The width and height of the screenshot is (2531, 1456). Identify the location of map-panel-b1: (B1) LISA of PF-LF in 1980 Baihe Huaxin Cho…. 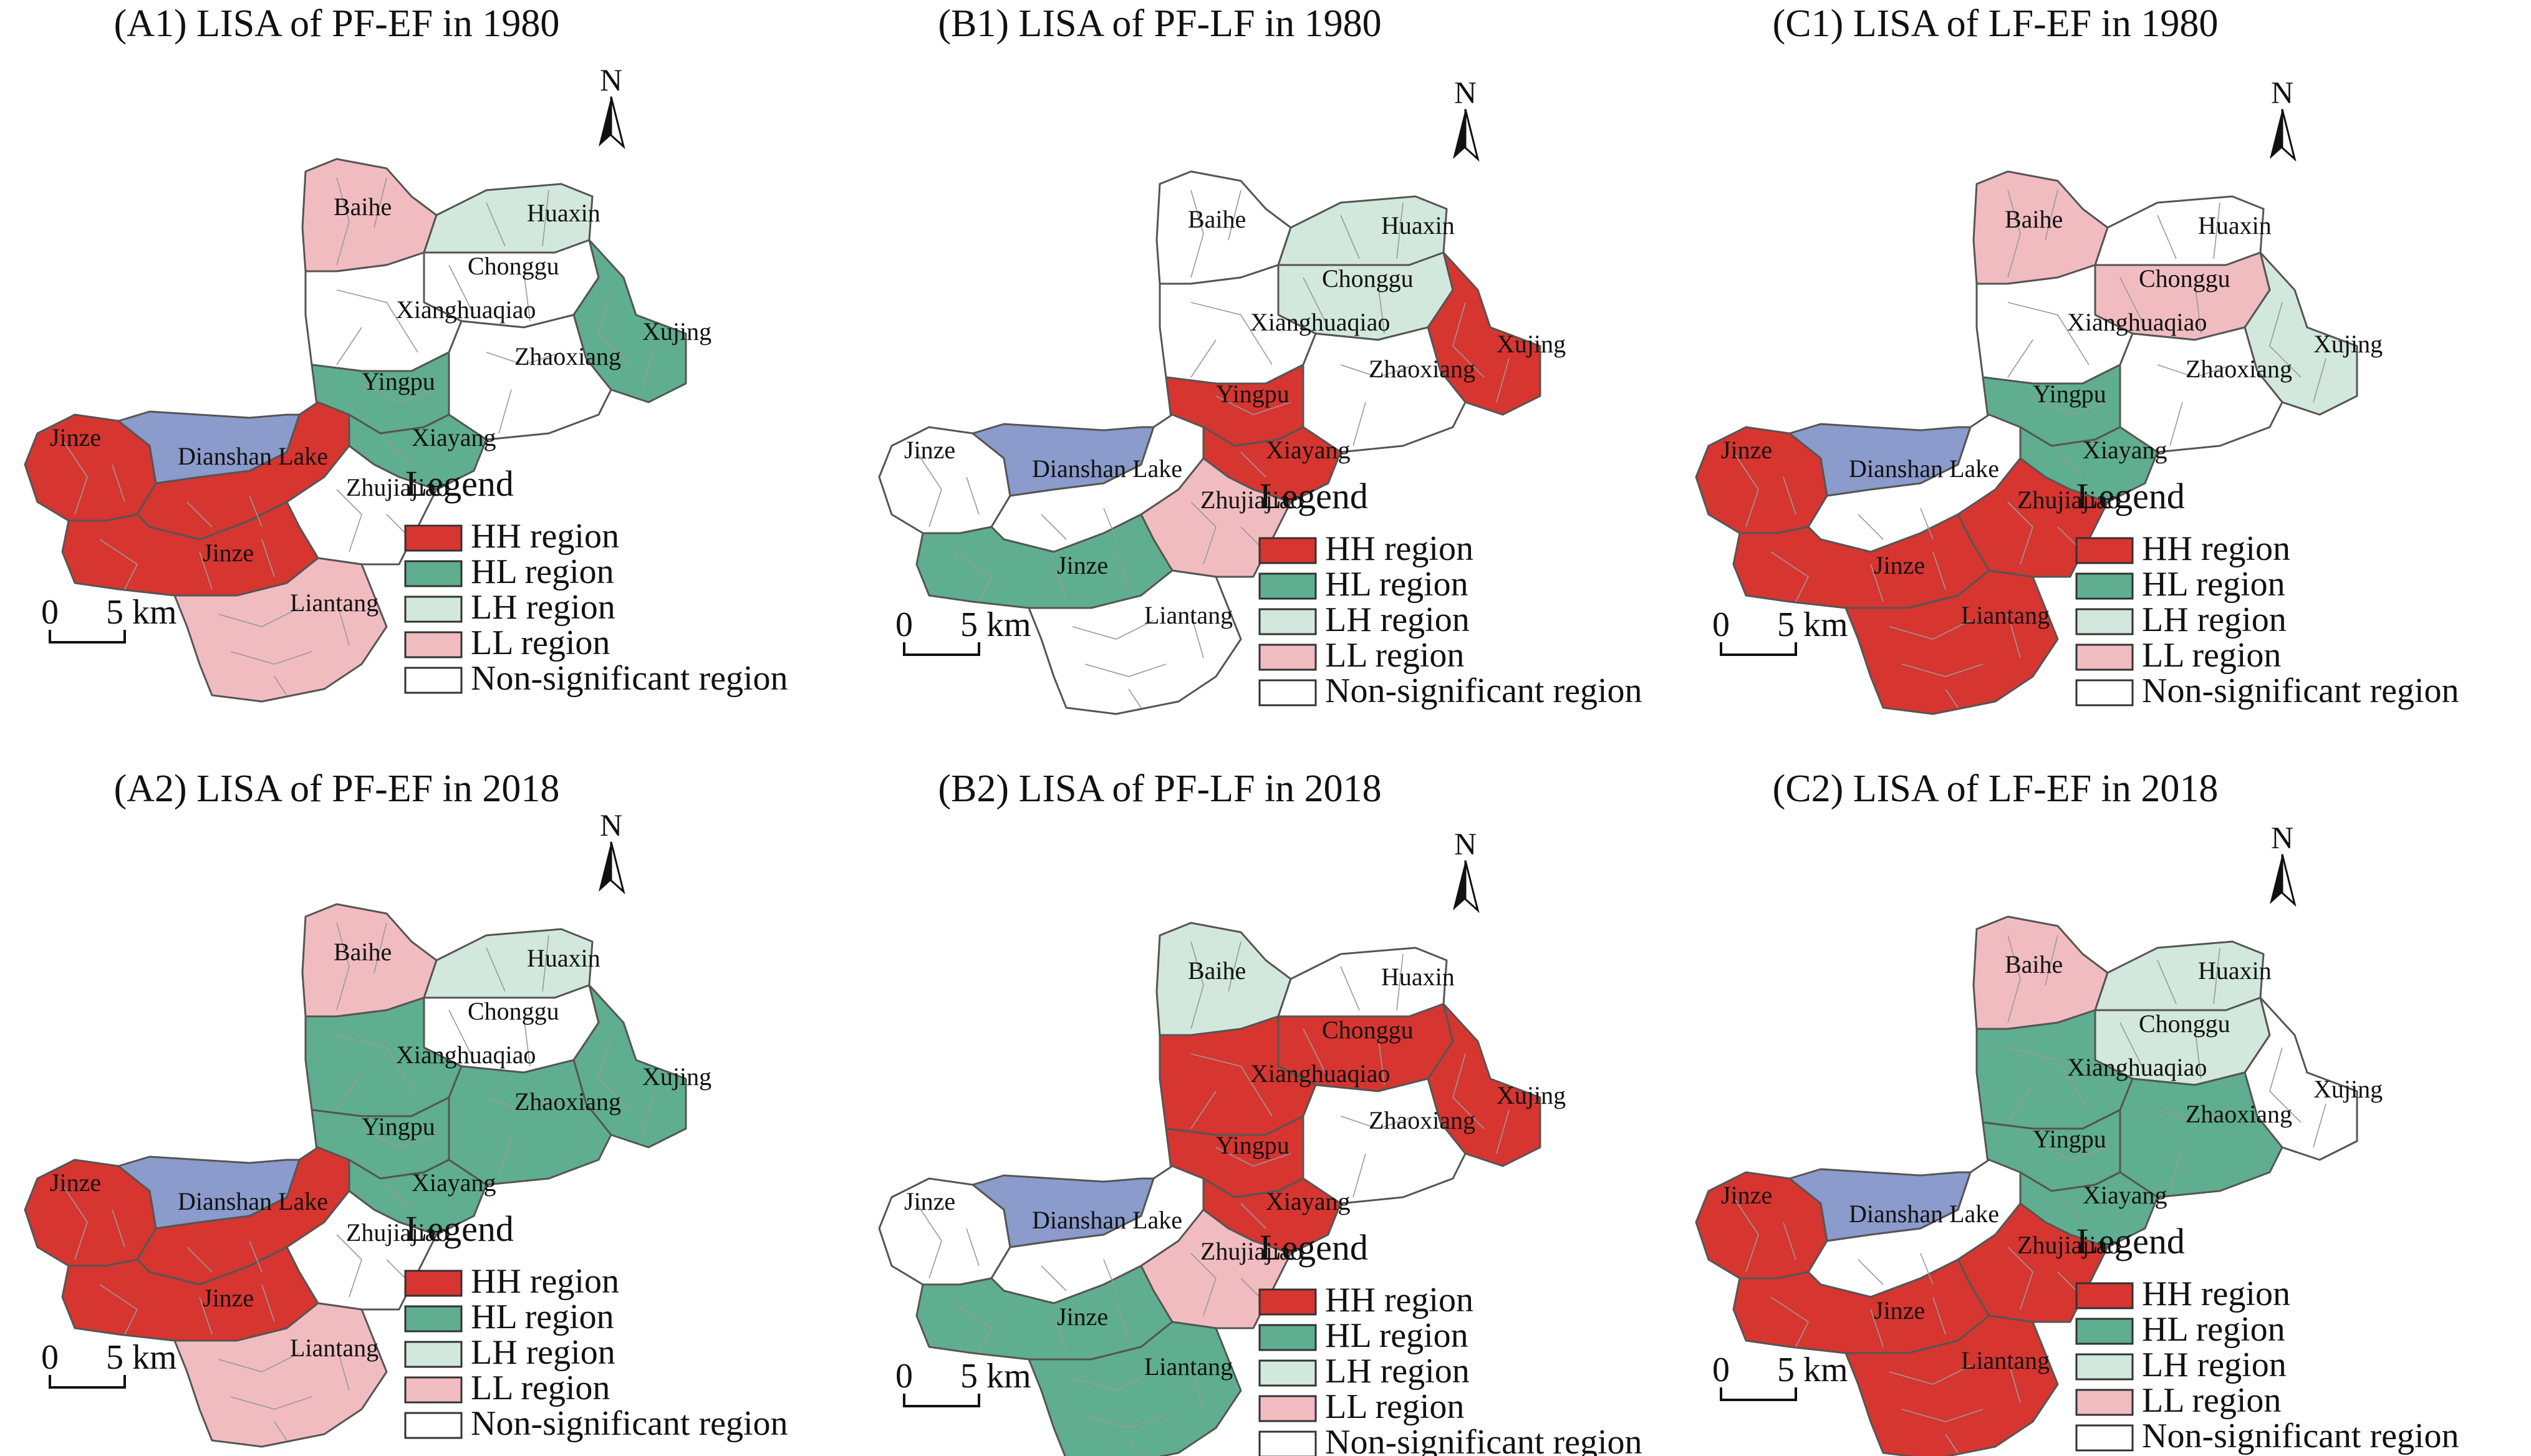
(1260, 358).